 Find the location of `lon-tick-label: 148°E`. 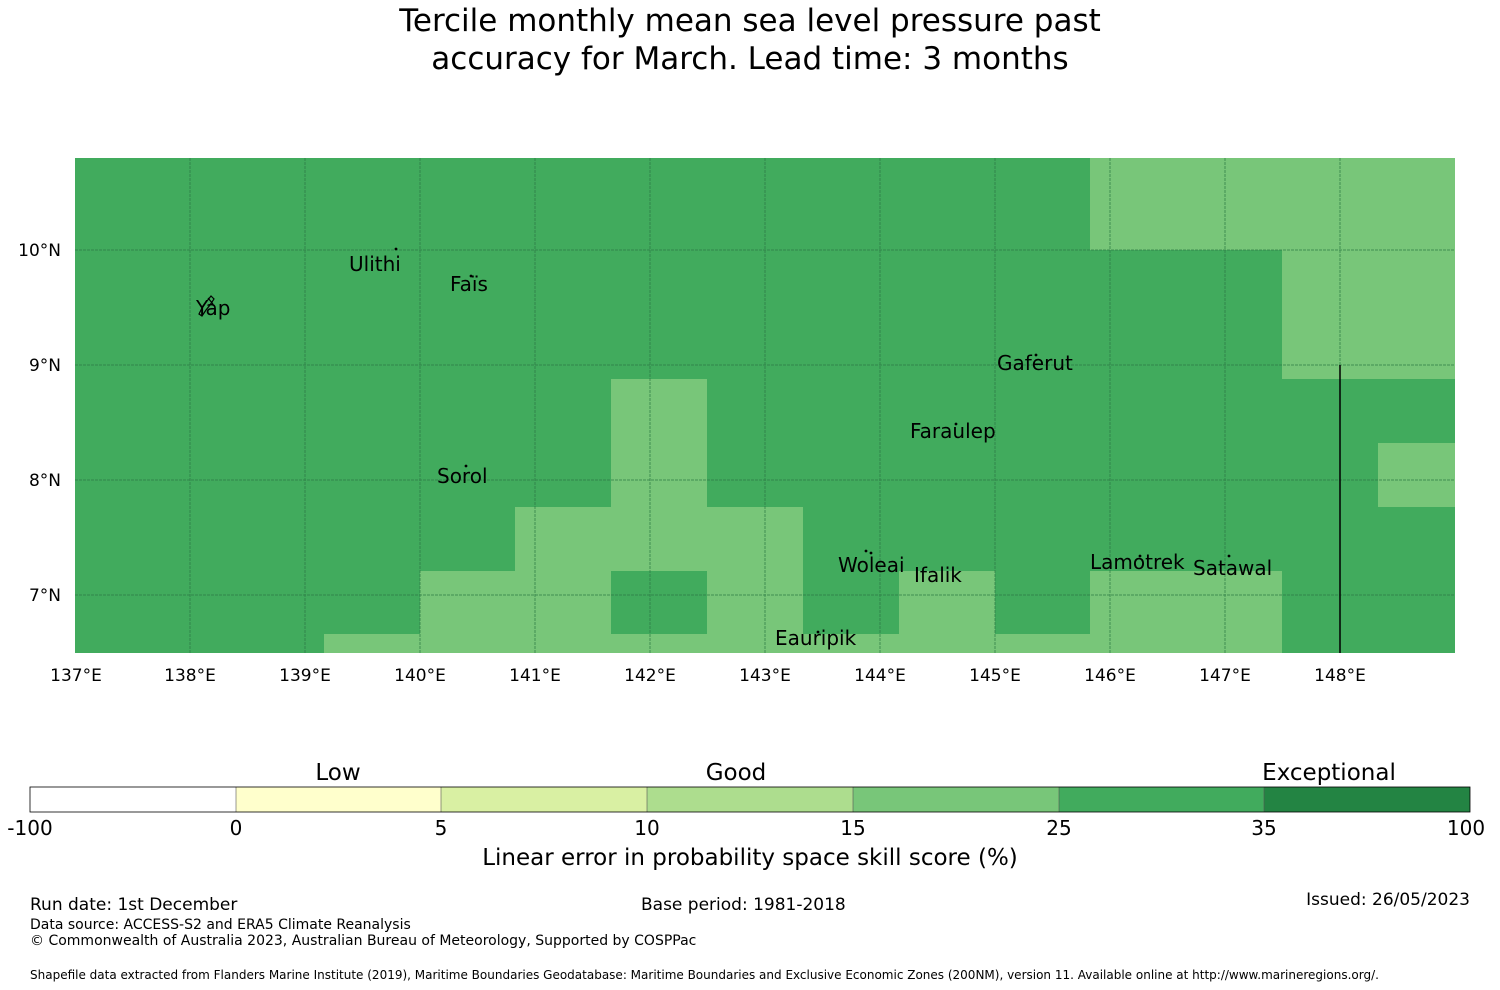

lon-tick-label: 148°E is located at coordinates (1340, 676).